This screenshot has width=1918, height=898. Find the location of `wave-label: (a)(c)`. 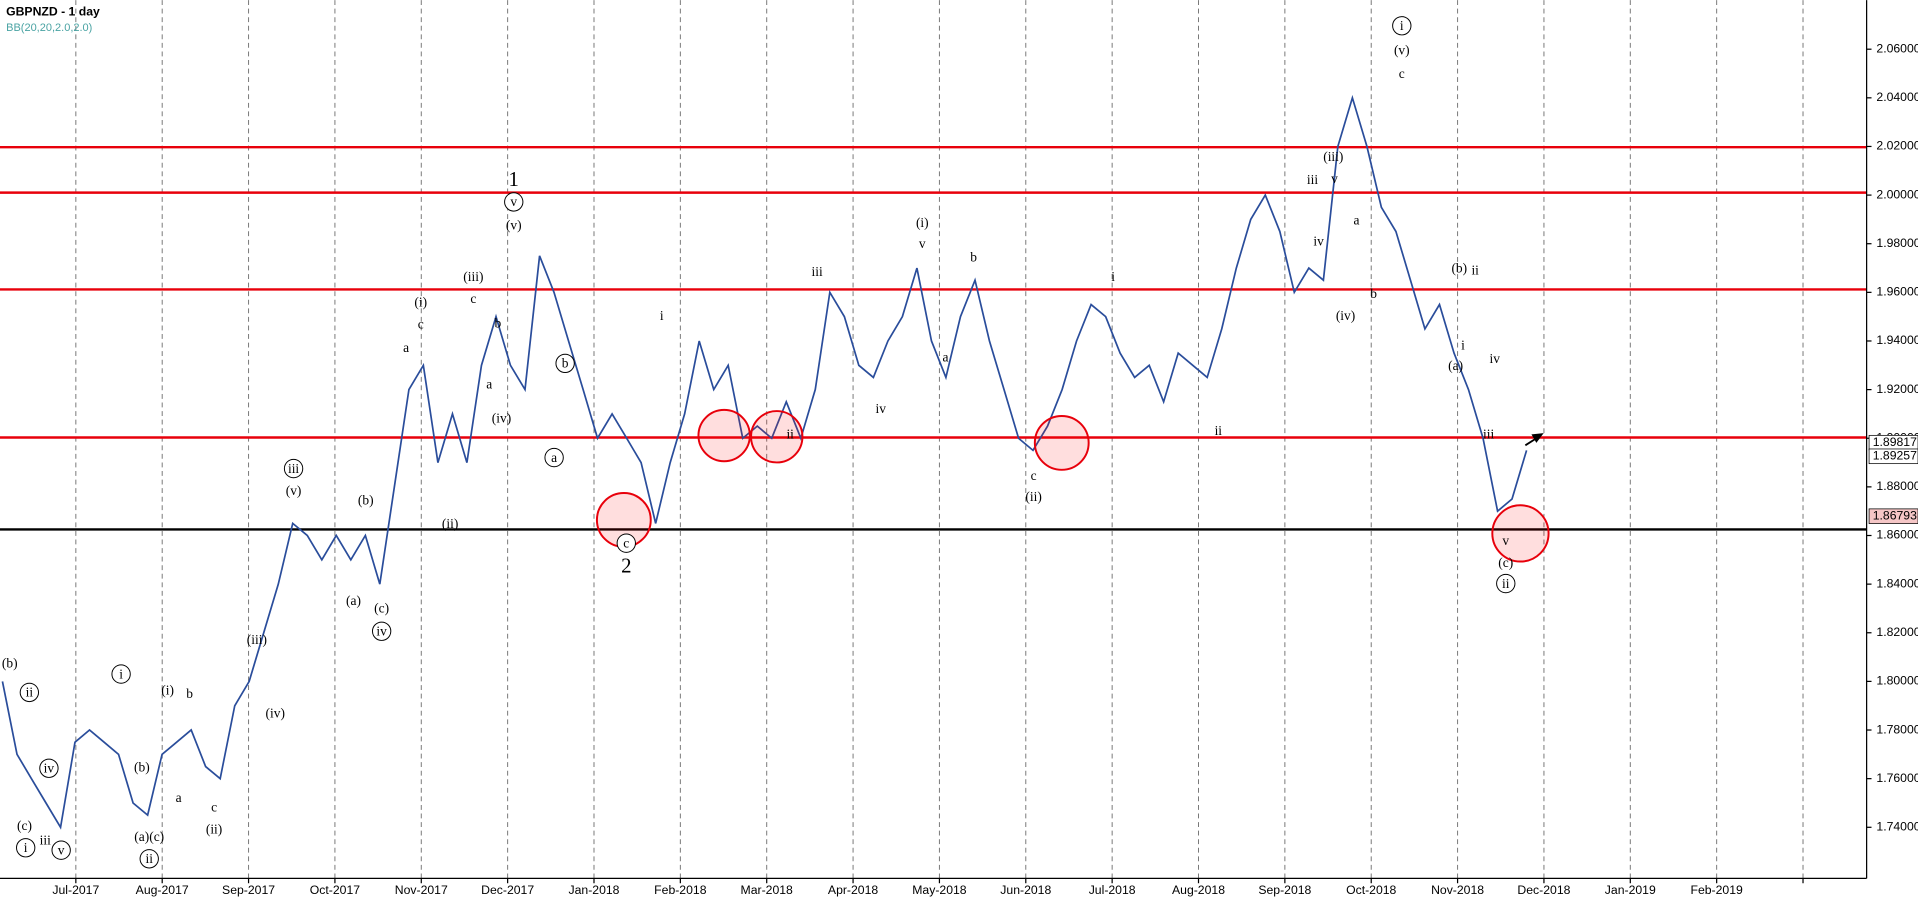

wave-label: (a)(c) is located at coordinates (149, 836).